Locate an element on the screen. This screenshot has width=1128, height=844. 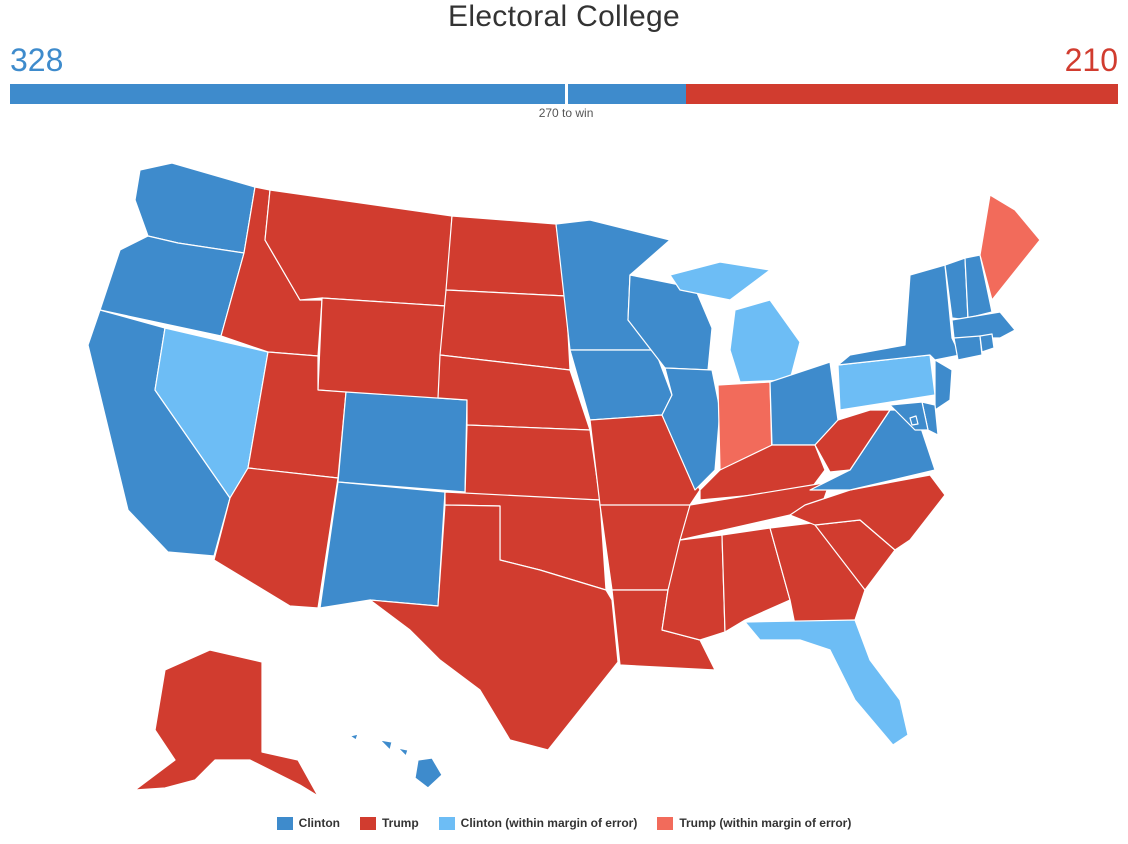
clinton-bar-segment is located at coordinates (348, 94).